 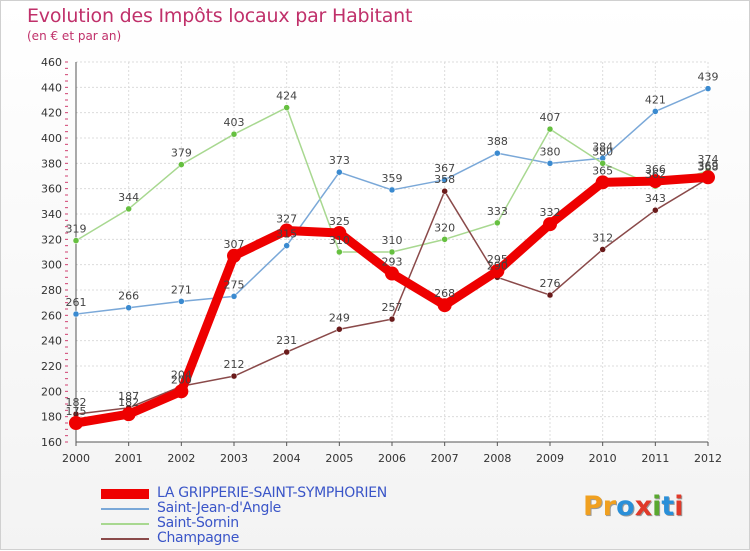 I want to click on legend-label: LA GRIPPERIE-SAINT-SYMPHORIEN, so click(x=272, y=493).